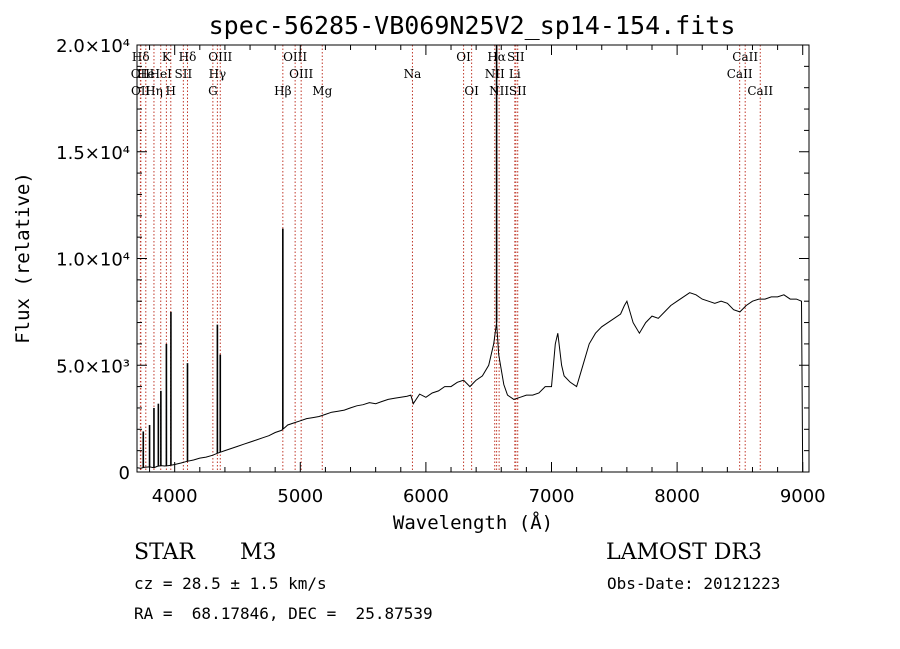 This screenshot has width=900, height=649. Describe the element at coordinates (258, 552) in the screenshot. I see `object-subclass: M3` at that location.